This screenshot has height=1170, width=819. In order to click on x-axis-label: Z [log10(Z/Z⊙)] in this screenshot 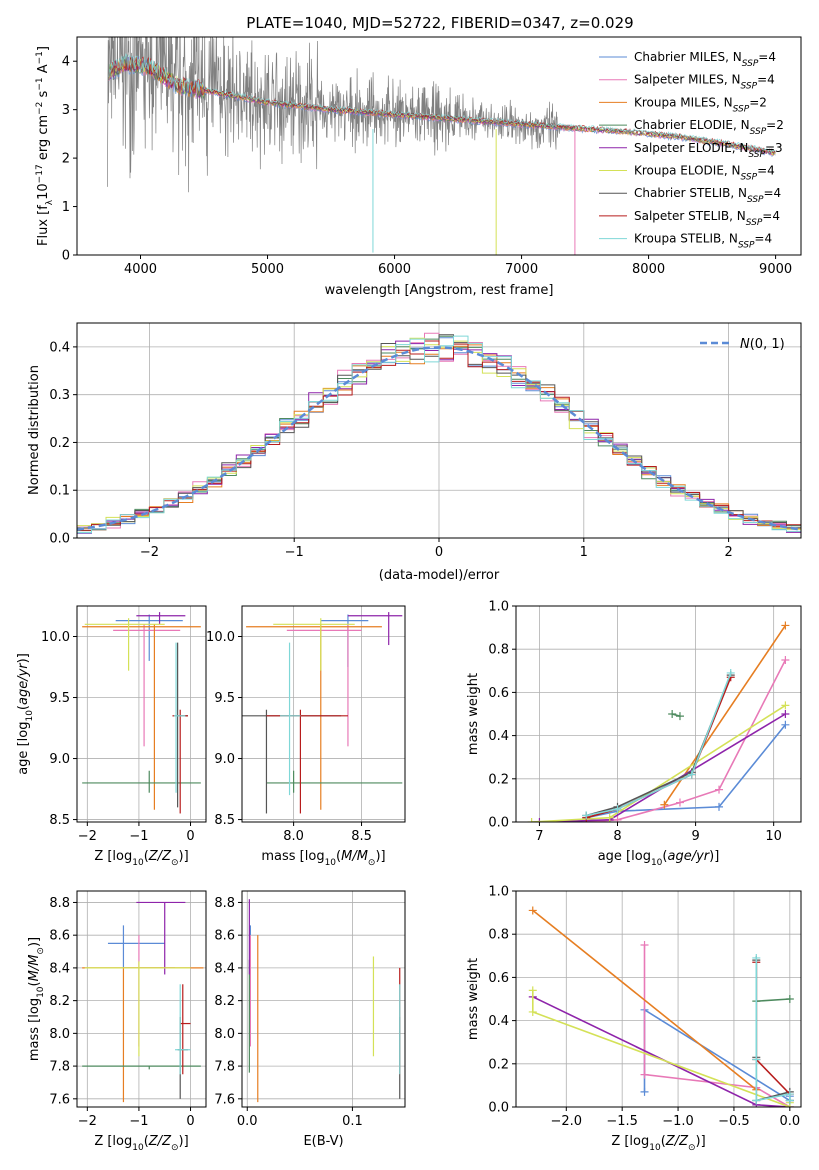, I will do `click(141, 1143)`.